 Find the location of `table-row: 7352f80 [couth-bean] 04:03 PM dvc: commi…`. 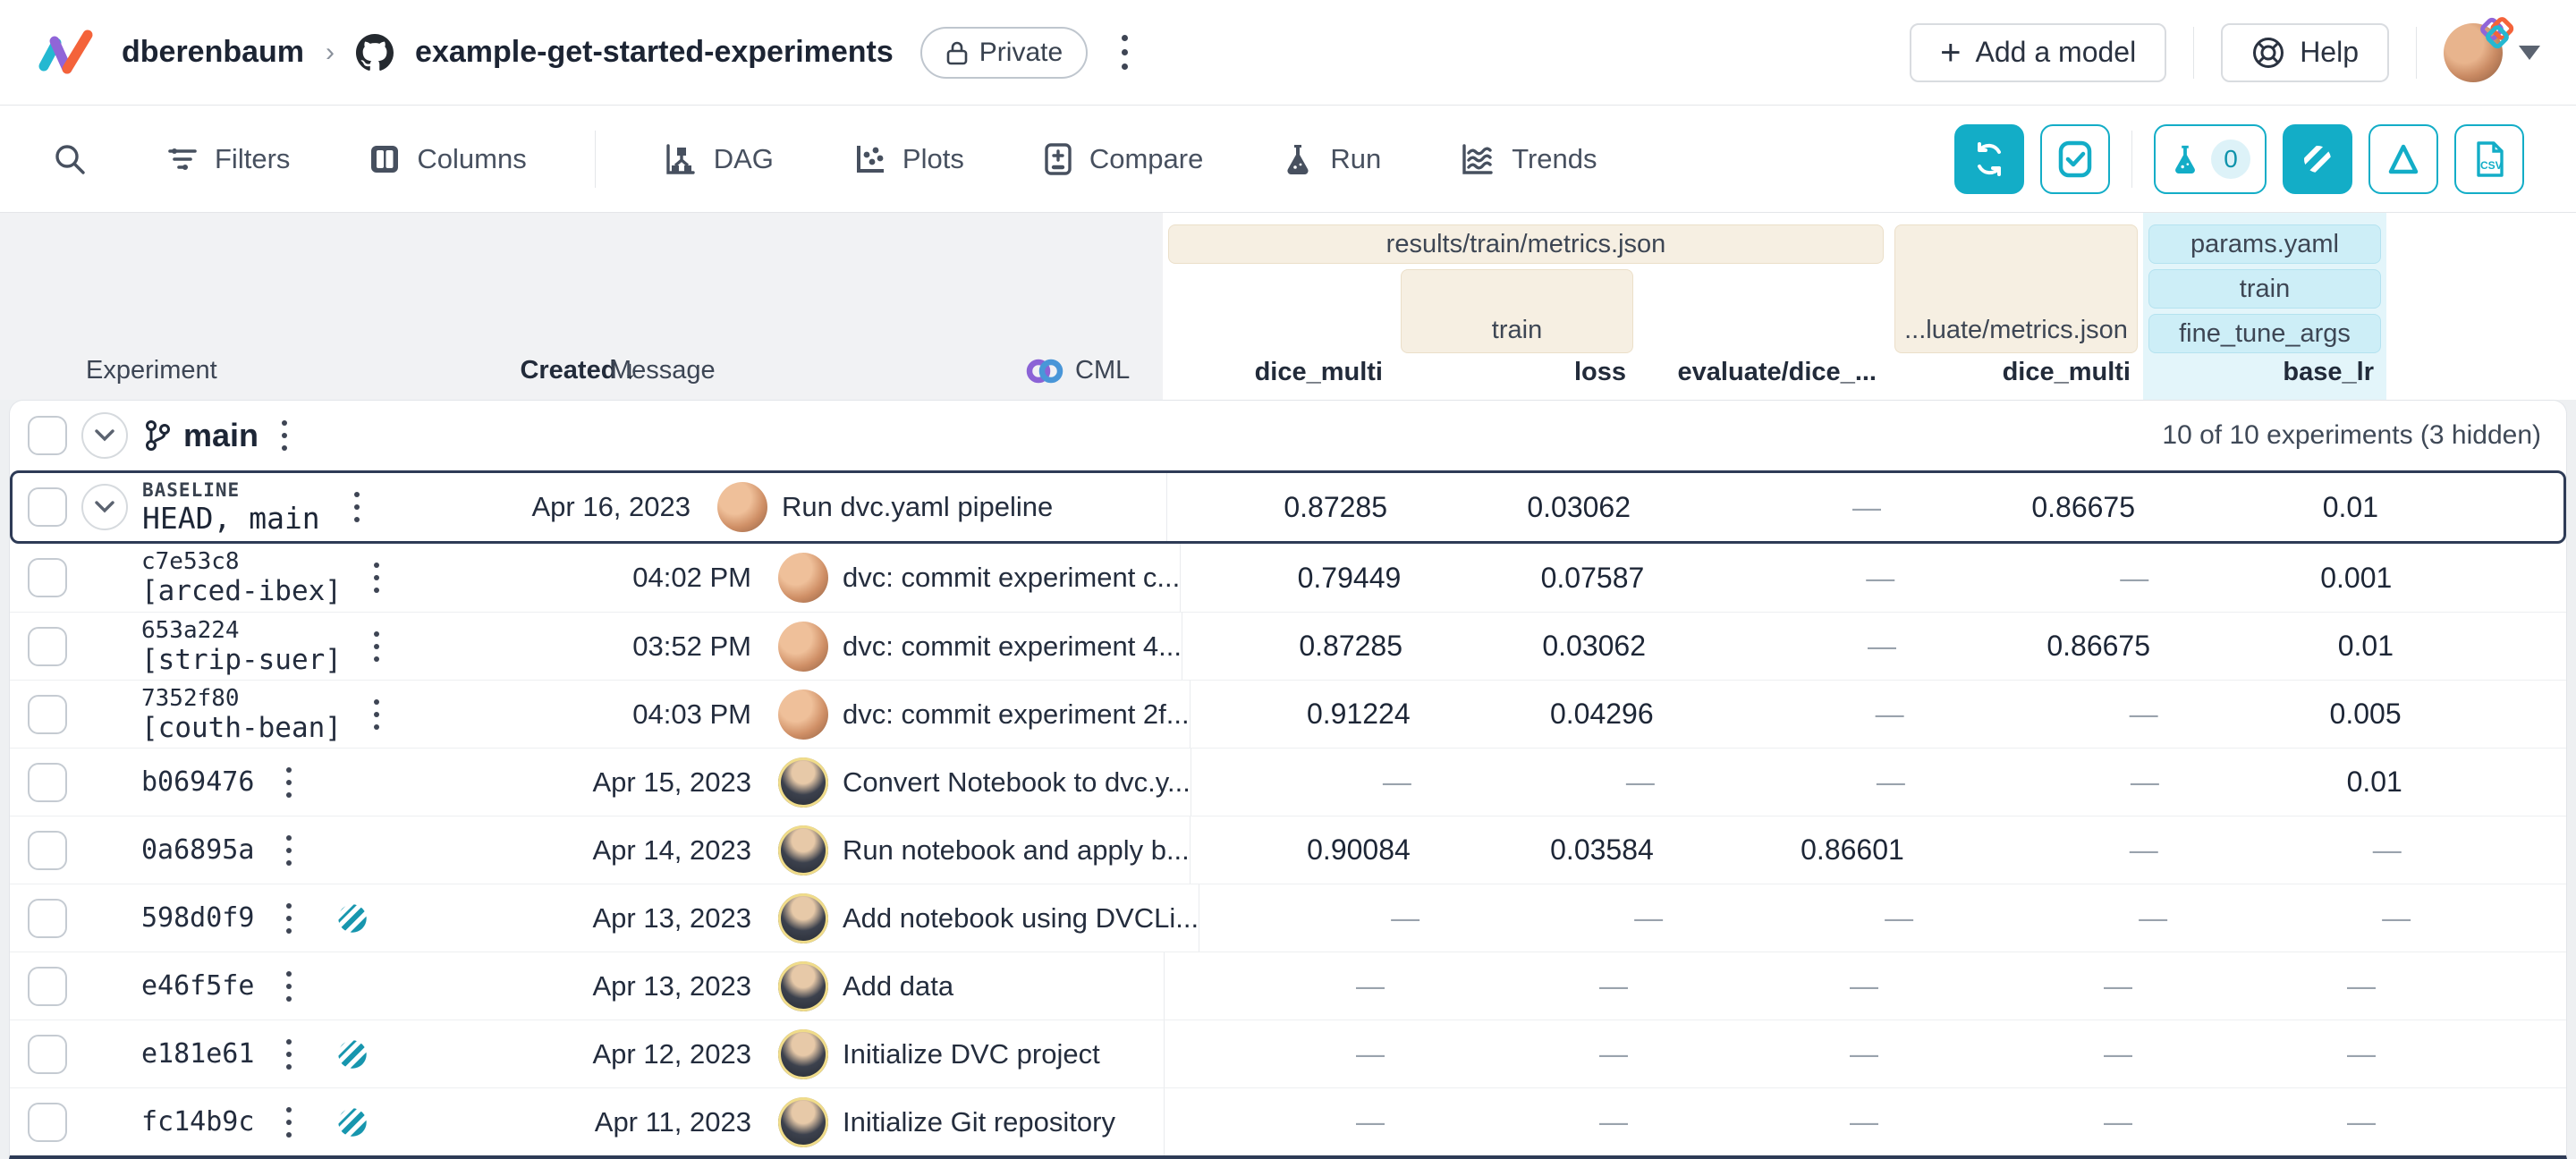

table-row: 7352f80 [couth-bean] 04:03 PM dvc: commi… is located at coordinates (1288, 714).